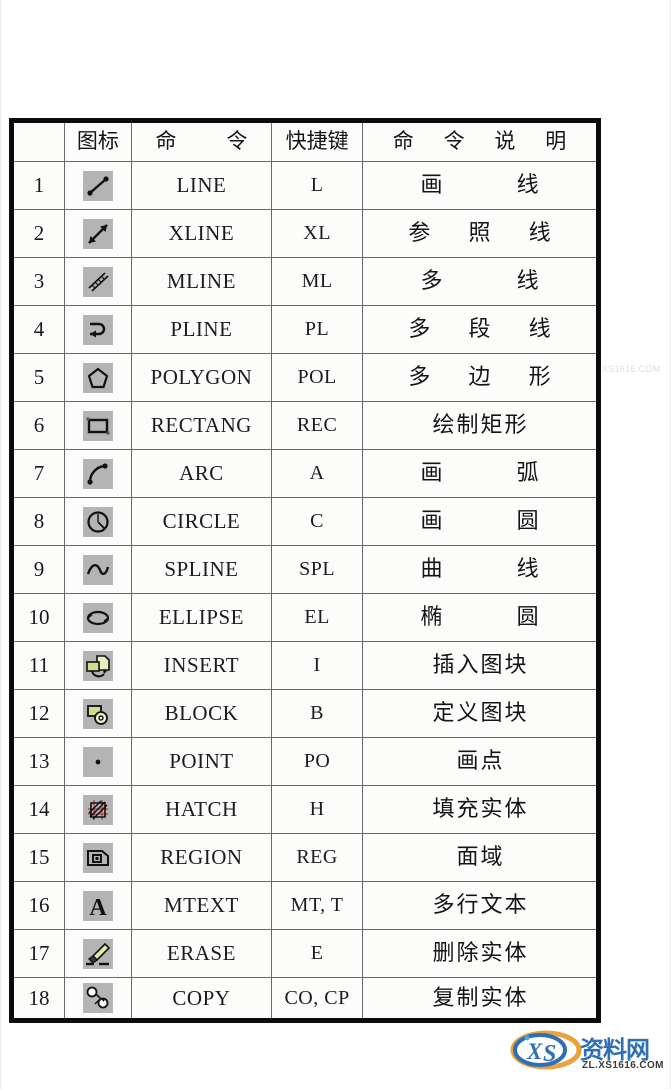 This screenshot has height=1089, width=671. I want to click on row-shortcut-cell: I, so click(317, 665).